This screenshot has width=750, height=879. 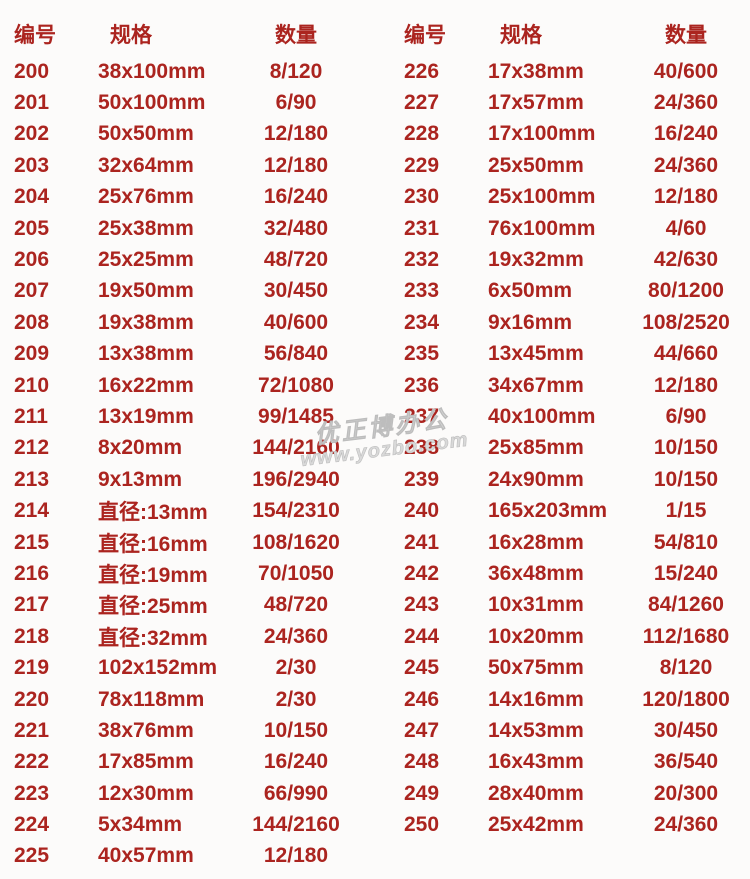 I want to click on row-id-cell: 200, so click(x=32, y=71).